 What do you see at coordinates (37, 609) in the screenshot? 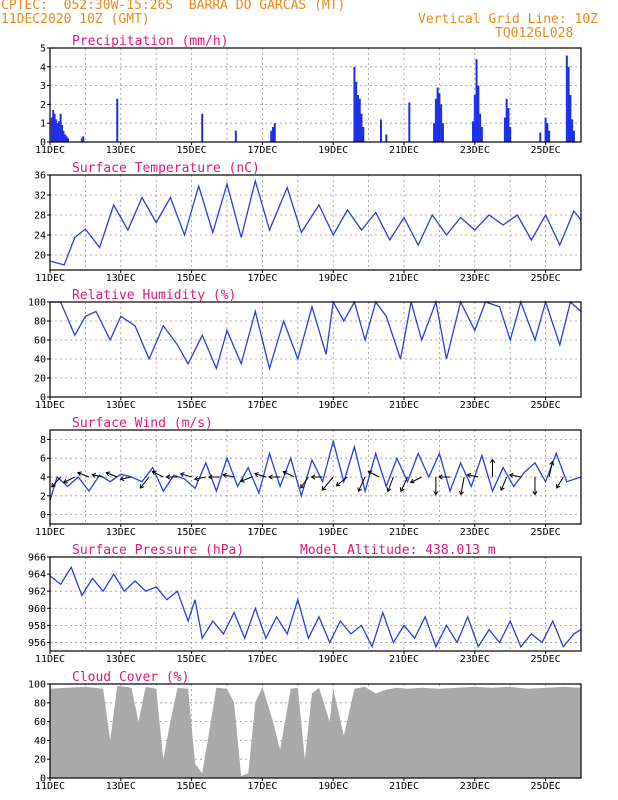
I see `pressure-ytick-label: 960` at bounding box center [37, 609].